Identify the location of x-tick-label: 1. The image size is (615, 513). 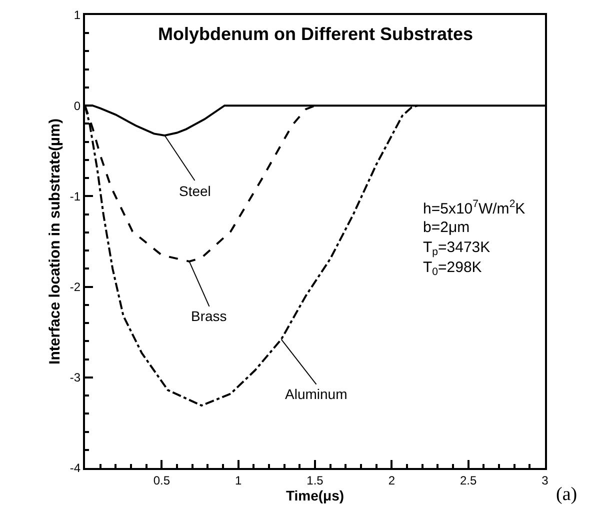
(238, 480).